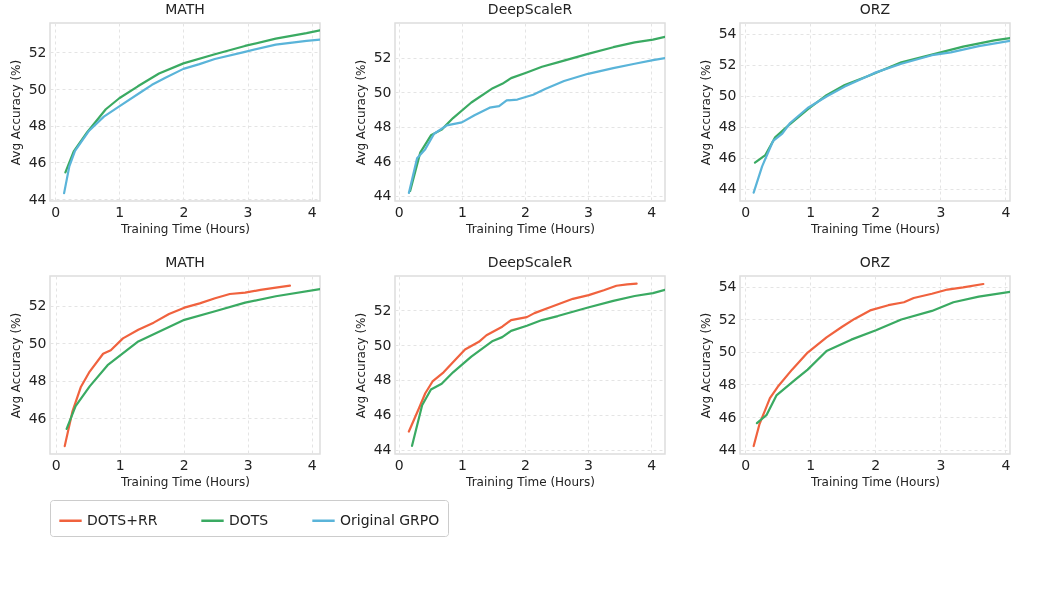 This screenshot has height=590, width=1050. Describe the element at coordinates (122, 519) in the screenshot. I see `legend-label: DOTS+RR` at that location.